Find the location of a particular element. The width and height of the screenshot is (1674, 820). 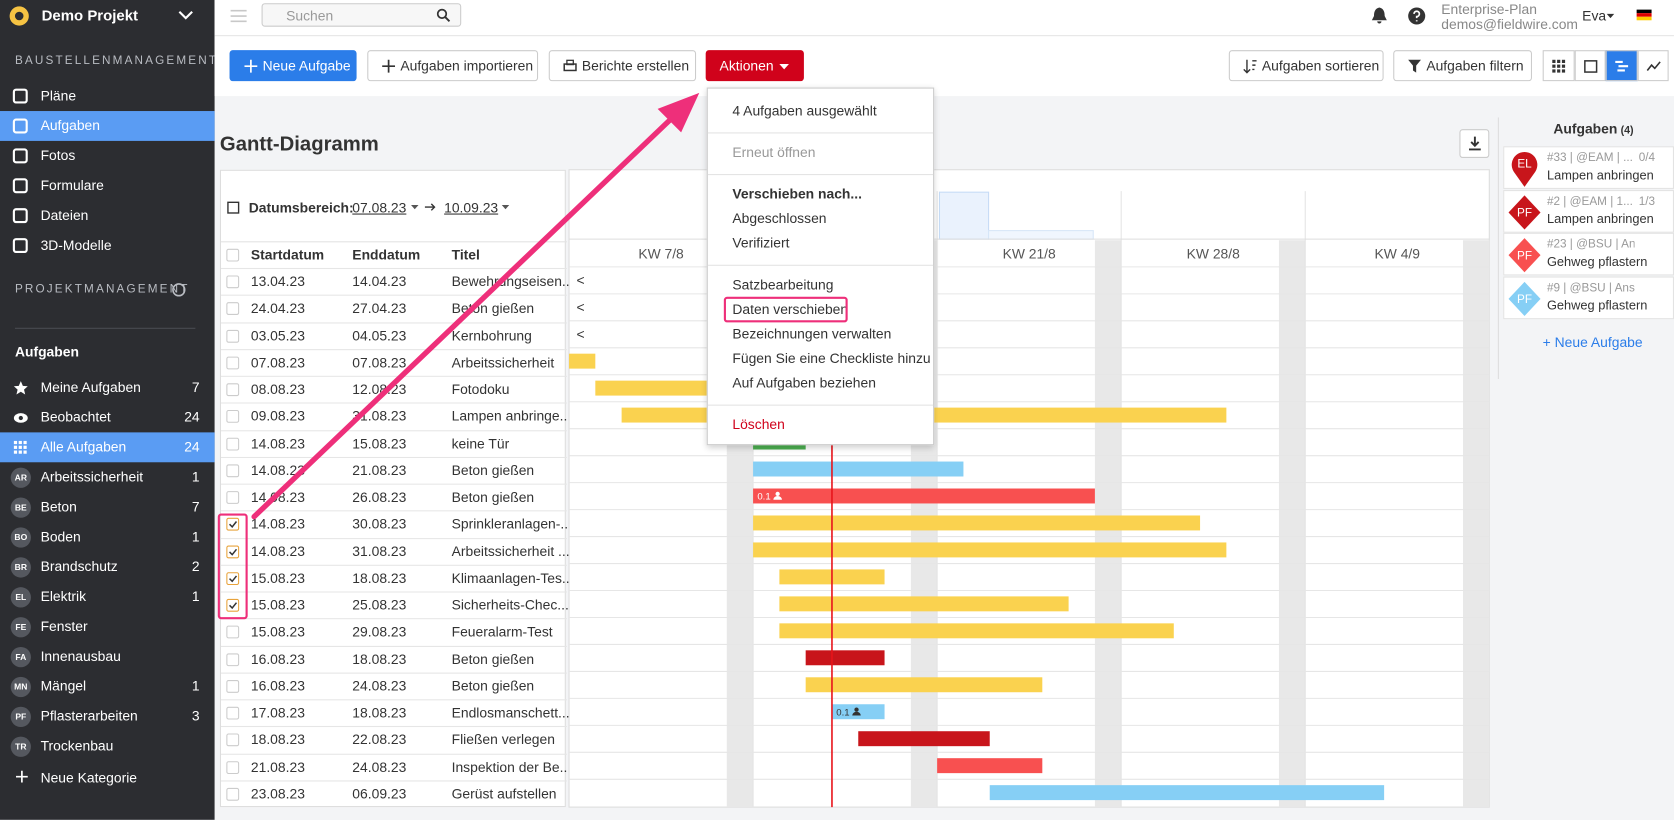

menu-item: Satzbearbeitung is located at coordinates (783, 284).